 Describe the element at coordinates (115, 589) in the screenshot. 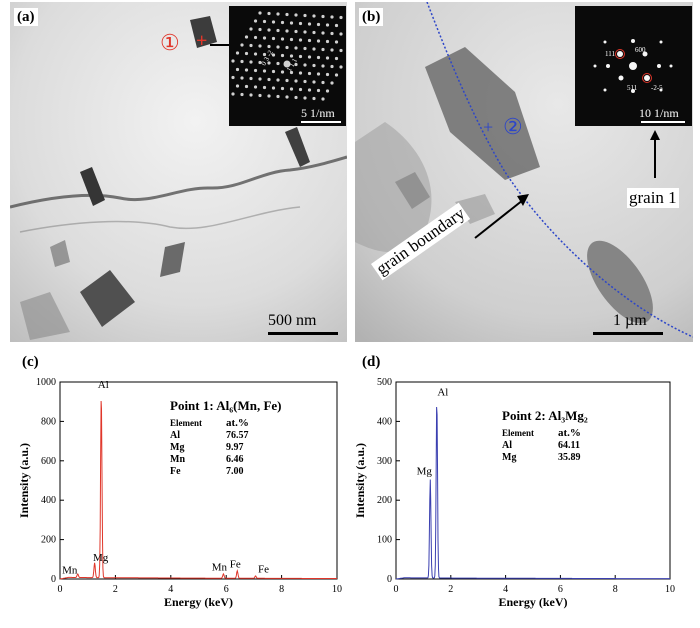

I see `x-tick-label: 2` at that location.